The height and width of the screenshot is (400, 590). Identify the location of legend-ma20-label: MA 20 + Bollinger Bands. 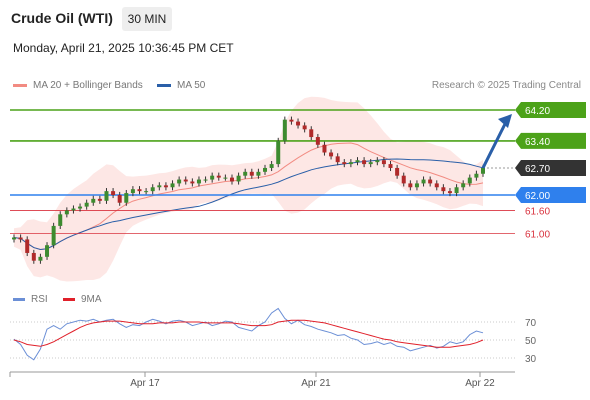
(88, 85).